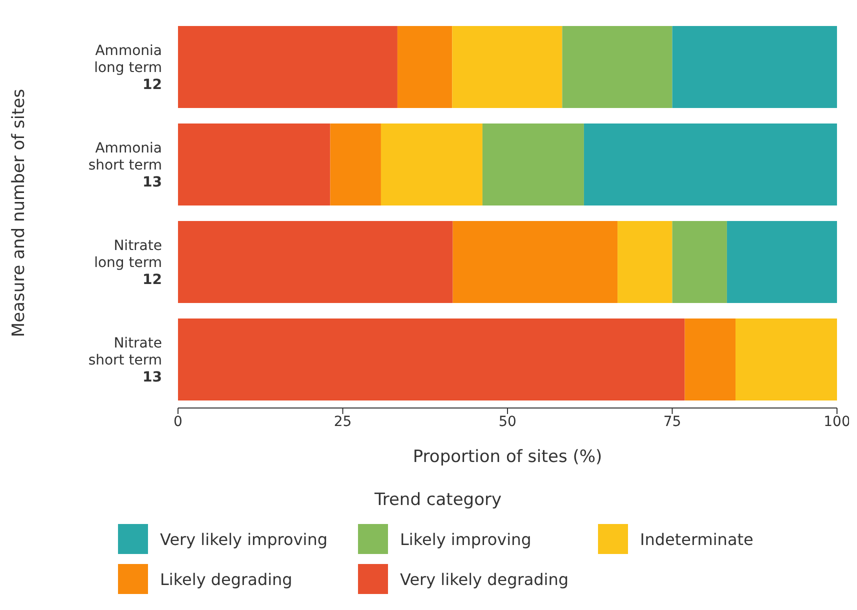 The width and height of the screenshot is (857, 610). Describe the element at coordinates (128, 67) in the screenshot. I see `y-tick-label: Ammonia long term 12` at that location.